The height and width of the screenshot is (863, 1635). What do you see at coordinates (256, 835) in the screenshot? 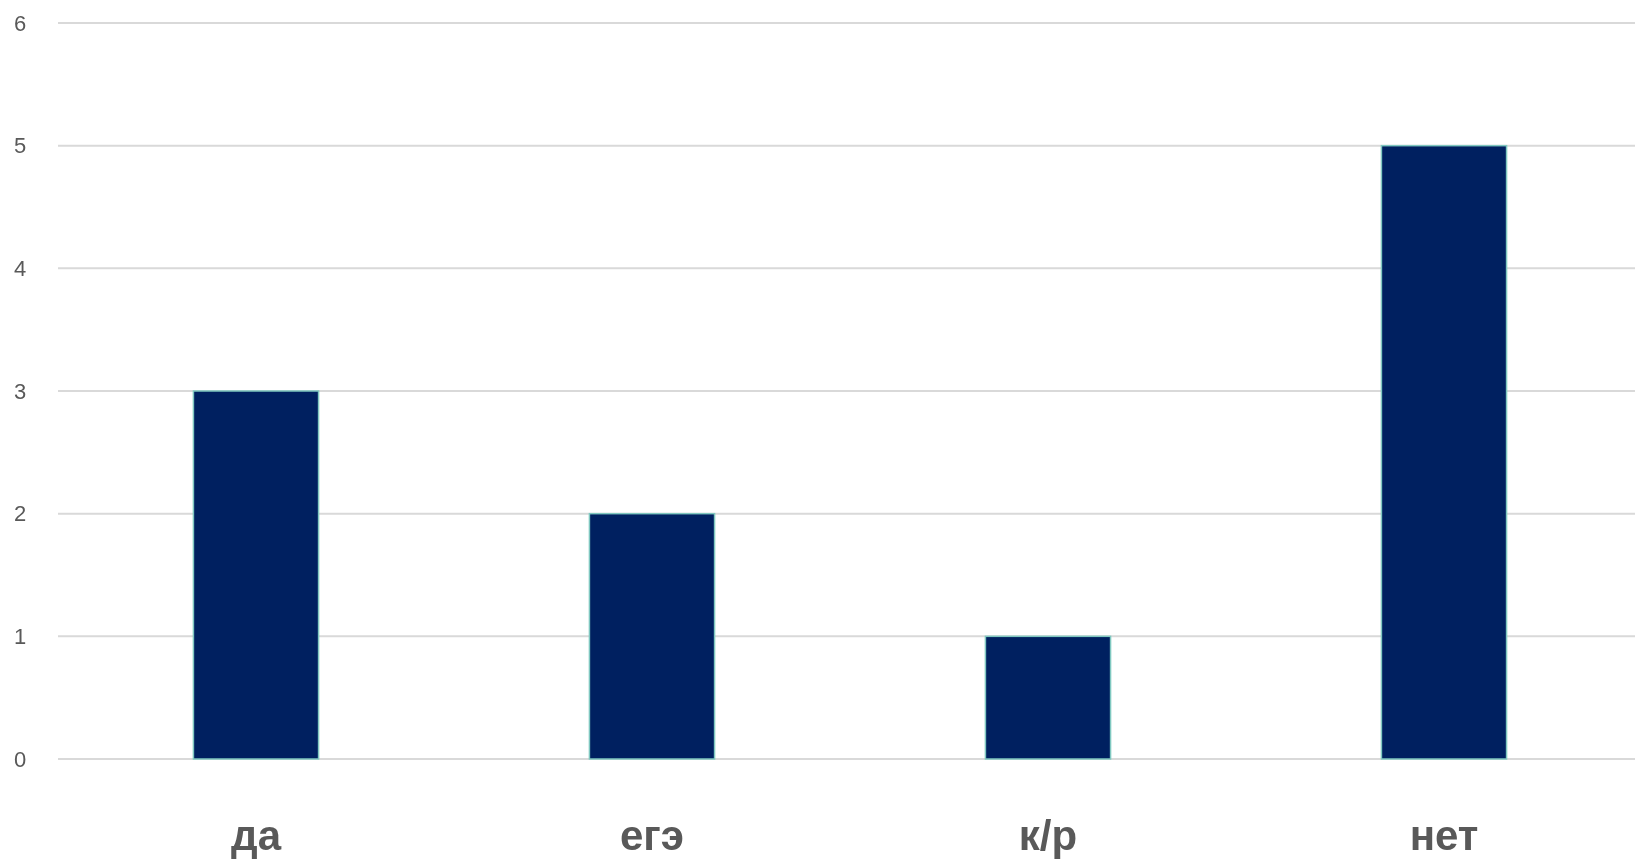
I see `x-tick-label: да` at bounding box center [256, 835].